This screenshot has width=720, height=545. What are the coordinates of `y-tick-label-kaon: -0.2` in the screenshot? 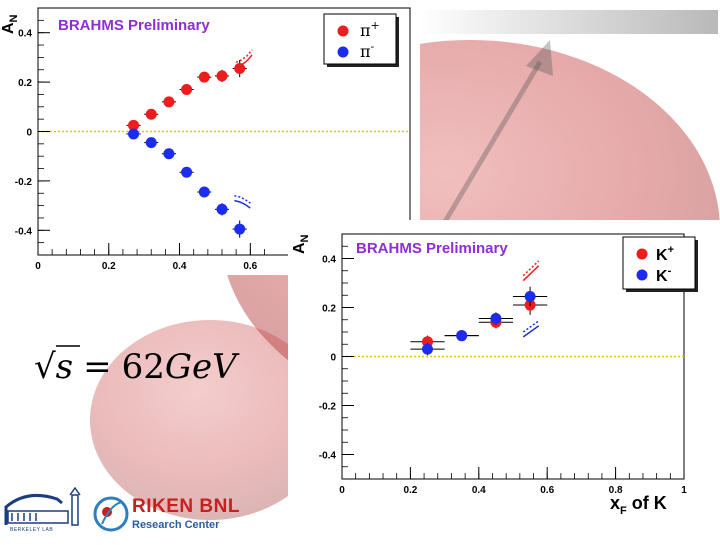 It's located at (328, 407).